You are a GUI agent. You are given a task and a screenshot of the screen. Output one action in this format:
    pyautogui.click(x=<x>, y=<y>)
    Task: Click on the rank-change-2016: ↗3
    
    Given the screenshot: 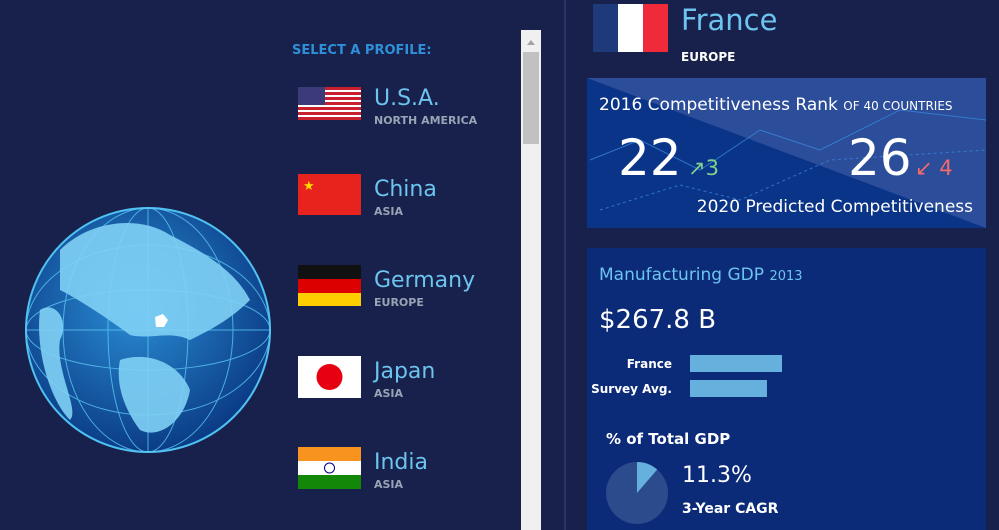 What is the action you would take?
    pyautogui.click(x=703, y=168)
    